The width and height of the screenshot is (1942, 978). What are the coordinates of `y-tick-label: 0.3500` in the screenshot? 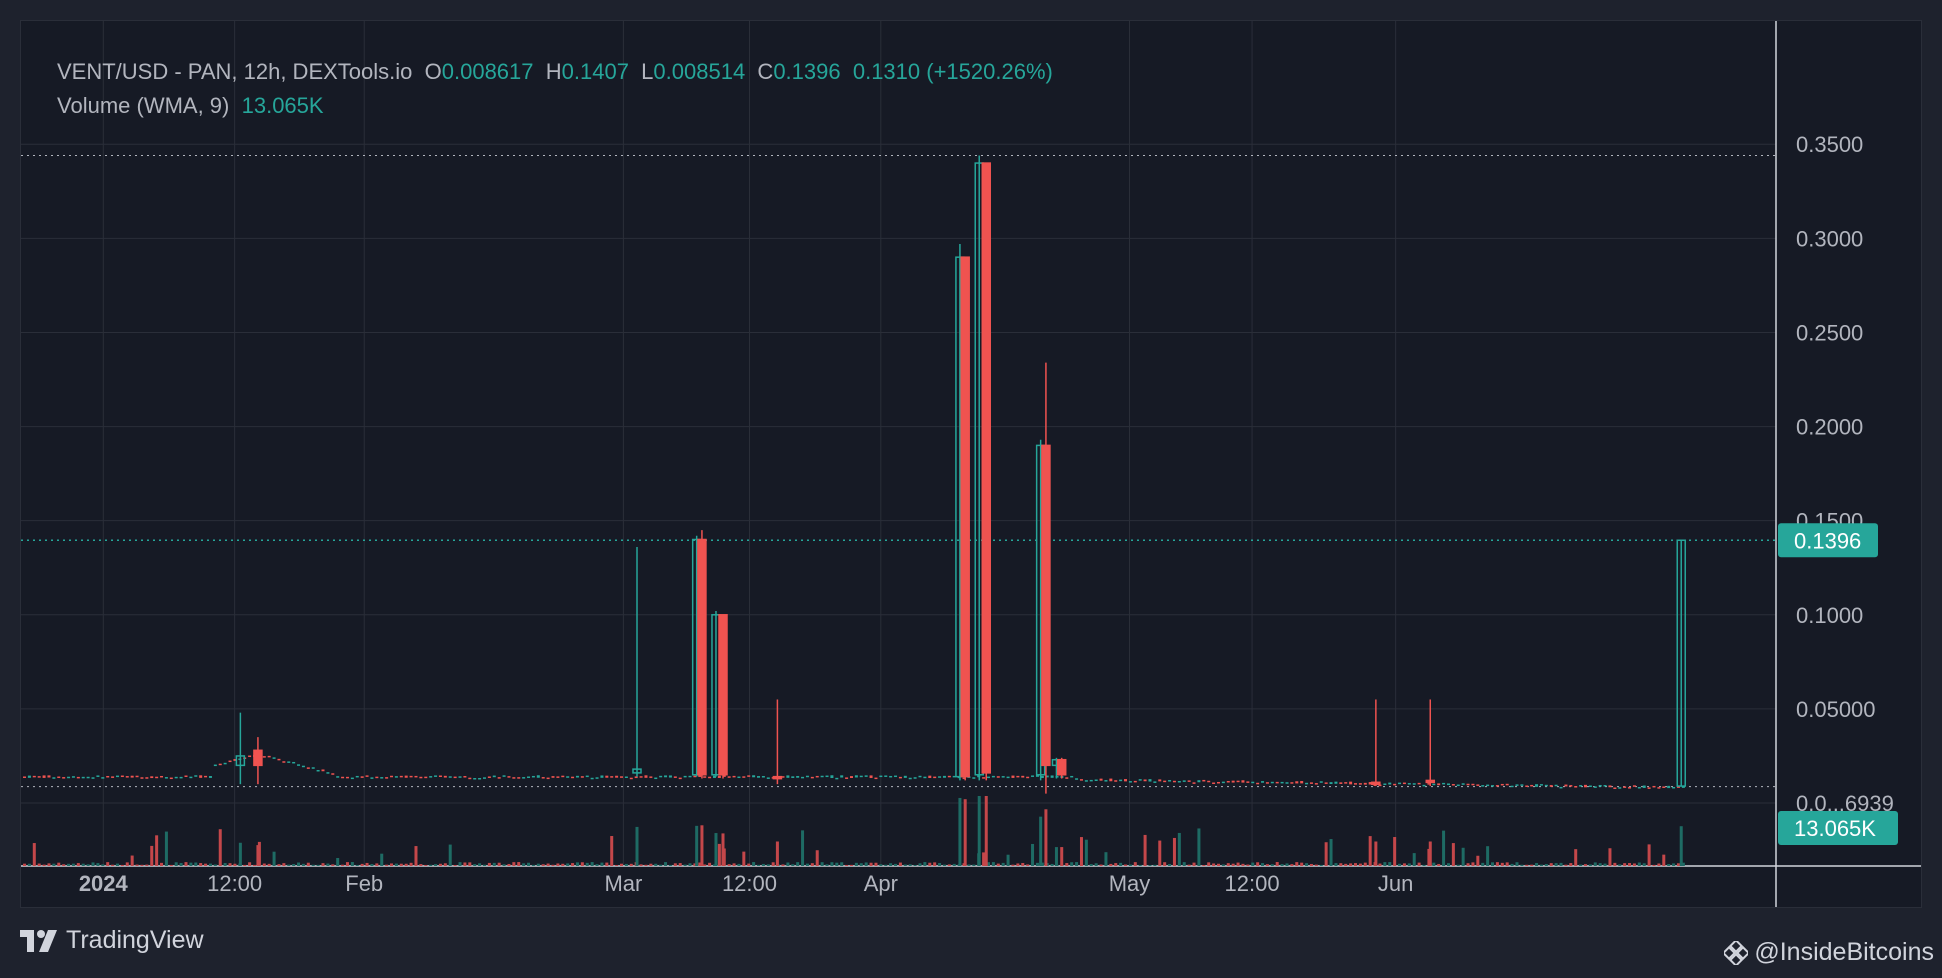 It's located at (1829, 144).